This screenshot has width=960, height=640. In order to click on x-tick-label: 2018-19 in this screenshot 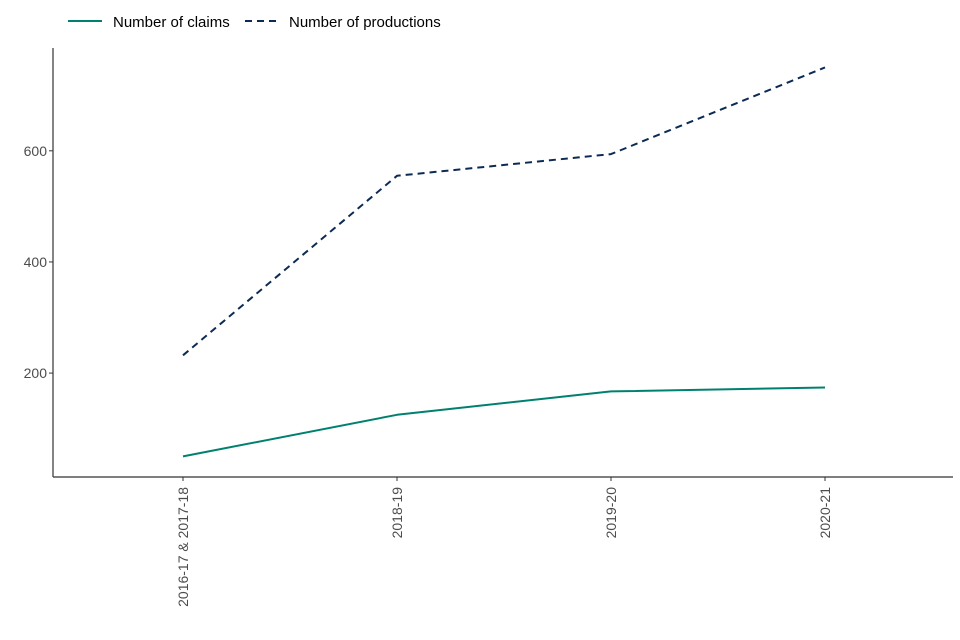, I will do `click(397, 513)`.